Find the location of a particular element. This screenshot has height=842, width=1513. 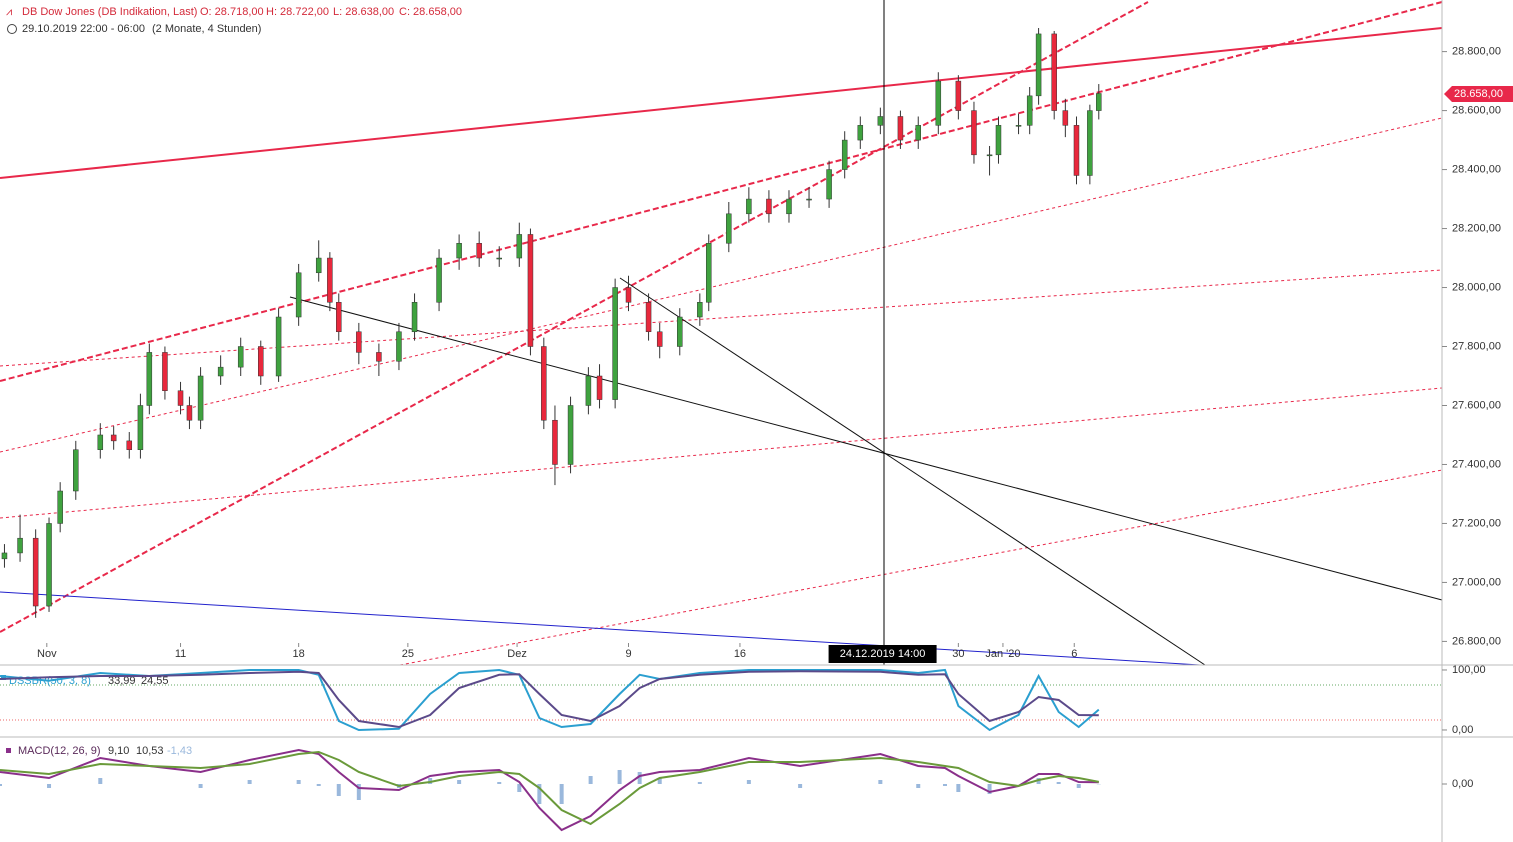

legend-label: MACD(12, 26, 9) is located at coordinates (59, 751).